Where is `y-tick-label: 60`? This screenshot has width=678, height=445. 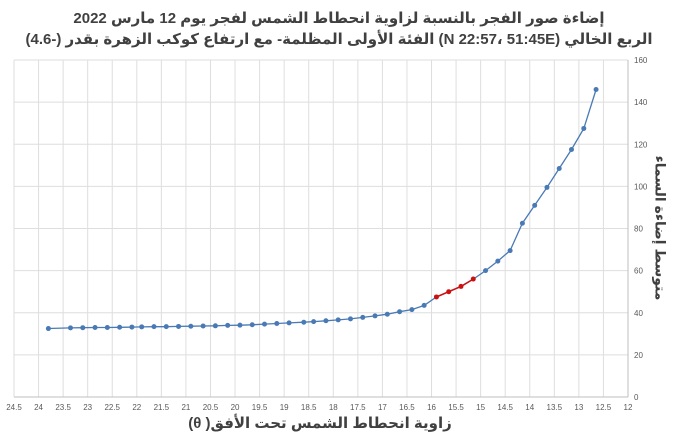
y-tick-label: 60 is located at coordinates (638, 271).